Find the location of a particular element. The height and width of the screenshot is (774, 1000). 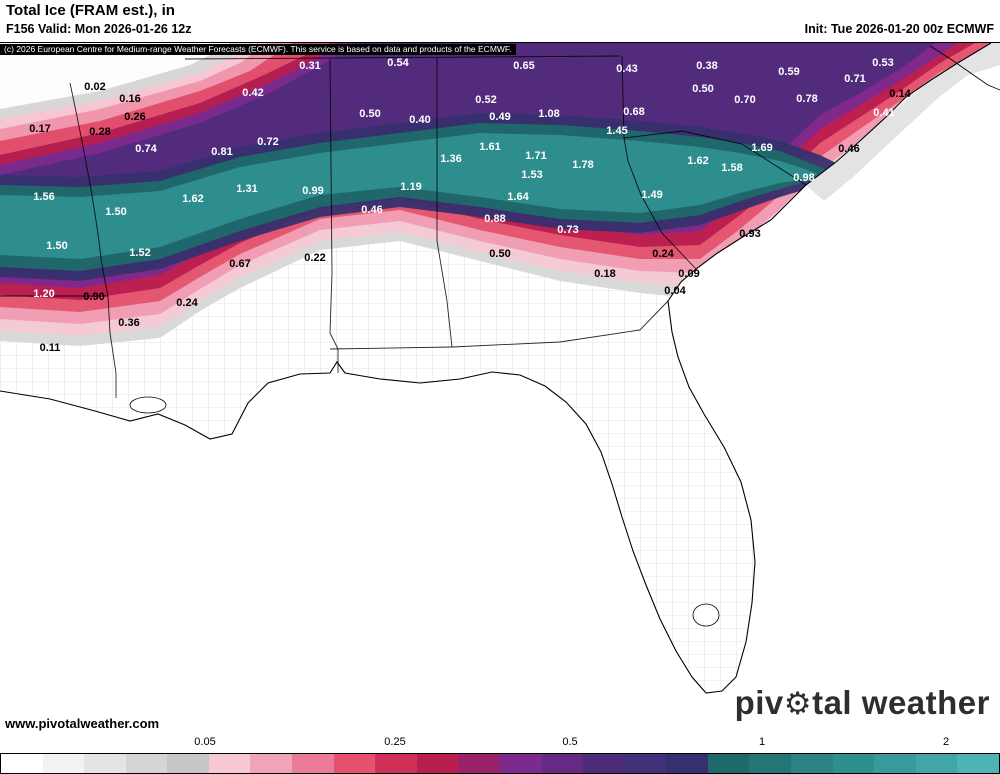

colorbar-tick-label: 0.05 is located at coordinates (205, 742).